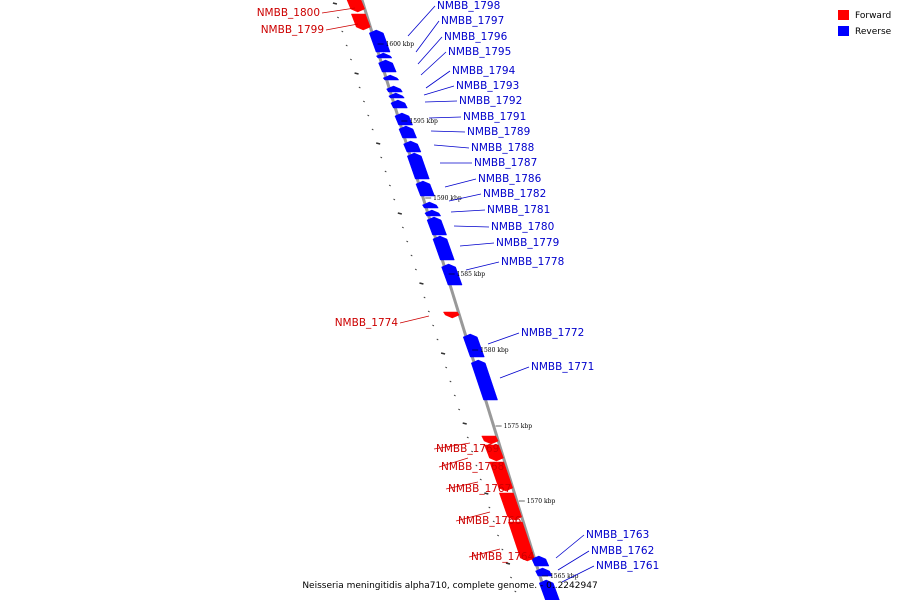 The height and width of the screenshot is (600, 900). I want to click on gene-label: NMBB_1793, so click(487, 86).